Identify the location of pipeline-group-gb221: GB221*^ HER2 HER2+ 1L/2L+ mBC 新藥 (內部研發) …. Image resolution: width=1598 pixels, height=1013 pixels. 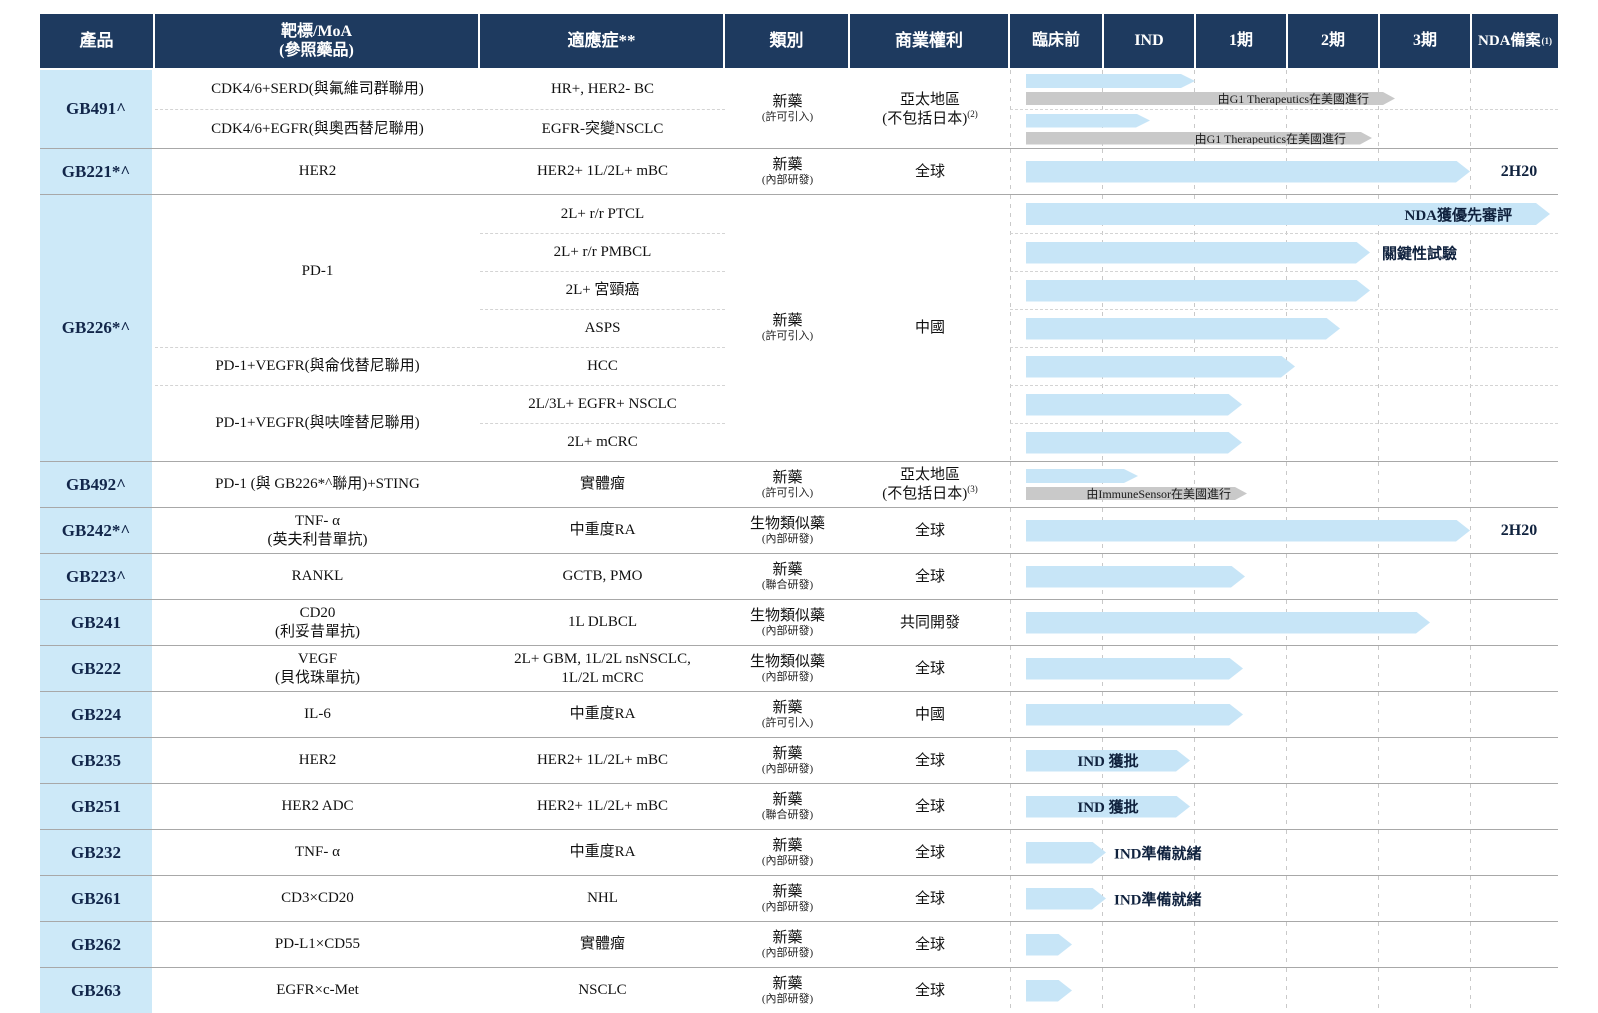
(799, 171).